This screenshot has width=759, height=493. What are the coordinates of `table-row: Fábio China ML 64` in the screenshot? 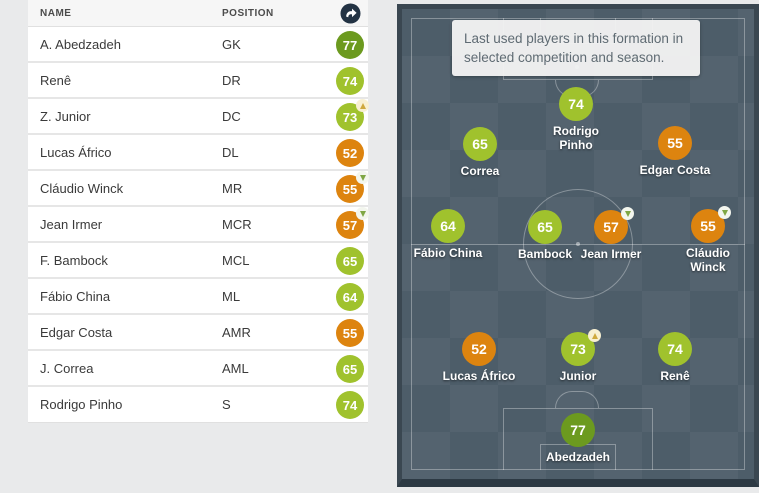 It's located at (198, 297).